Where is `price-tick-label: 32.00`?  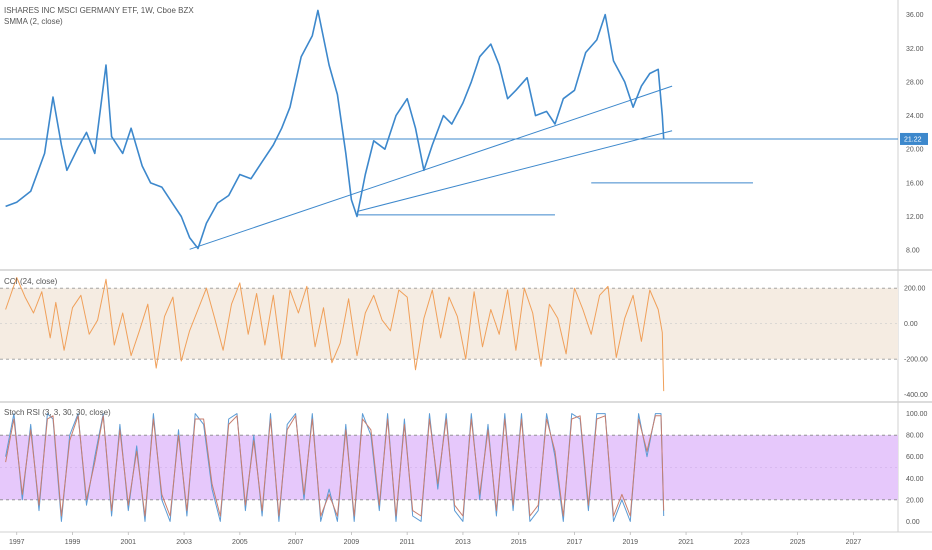 price-tick-label: 32.00 is located at coordinates (915, 49).